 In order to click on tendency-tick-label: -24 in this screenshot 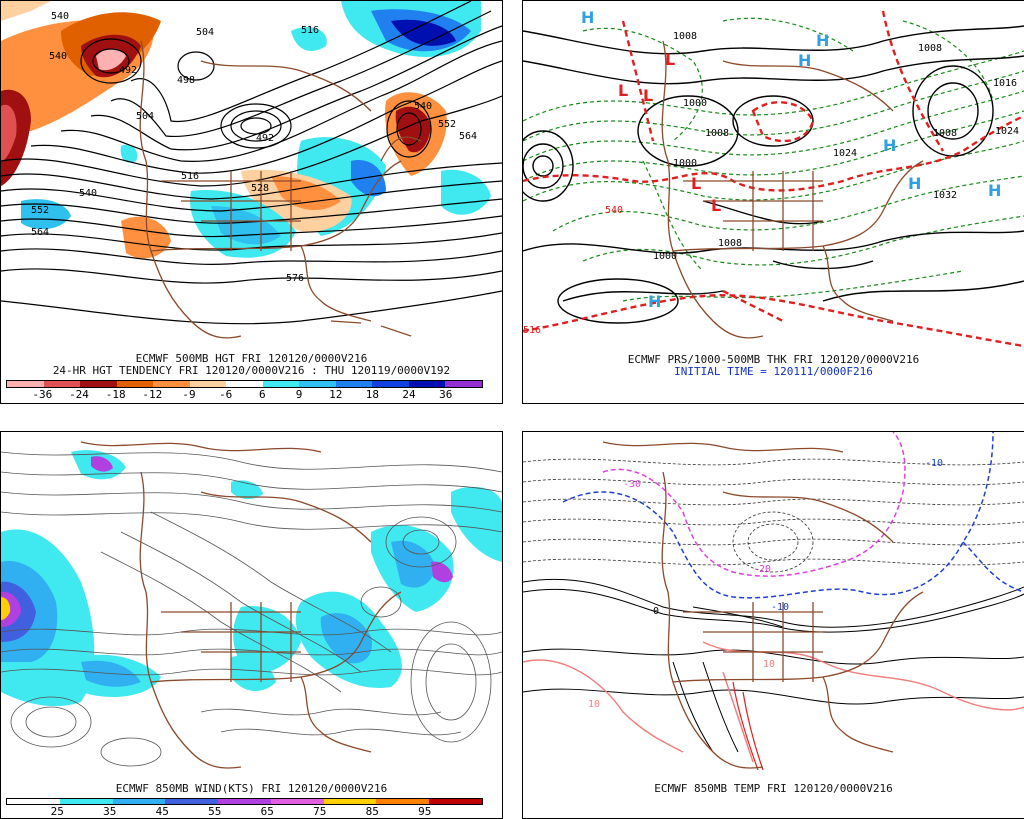, I will do `click(79, 394)`.